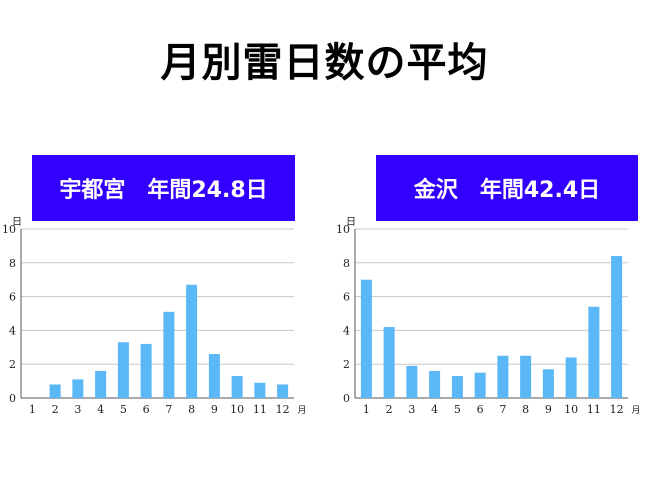 This screenshot has width=649, height=486. I want to click on page-title: 月別雷日数の平均, so click(324, 63).